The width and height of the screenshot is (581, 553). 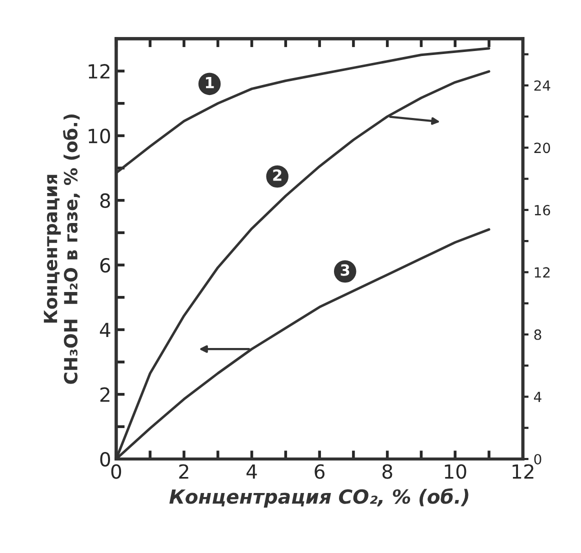 I want to click on y2-tick-label: 20, so click(x=542, y=148).